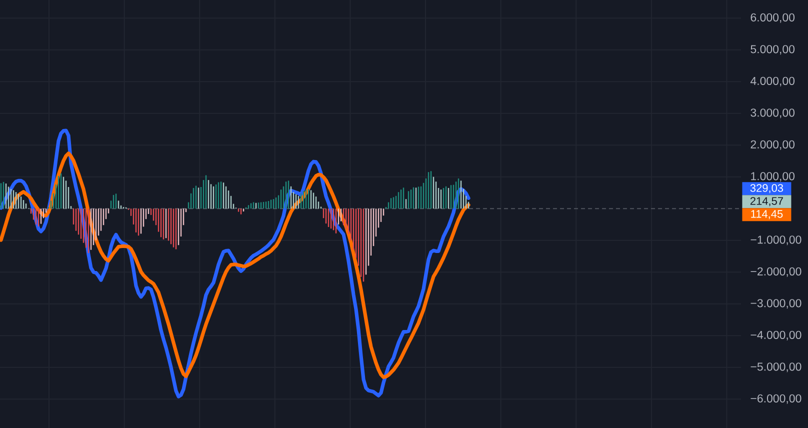  Describe the element at coordinates (772, 145) in the screenshot. I see `y-tick-label: 2.000,00` at that location.